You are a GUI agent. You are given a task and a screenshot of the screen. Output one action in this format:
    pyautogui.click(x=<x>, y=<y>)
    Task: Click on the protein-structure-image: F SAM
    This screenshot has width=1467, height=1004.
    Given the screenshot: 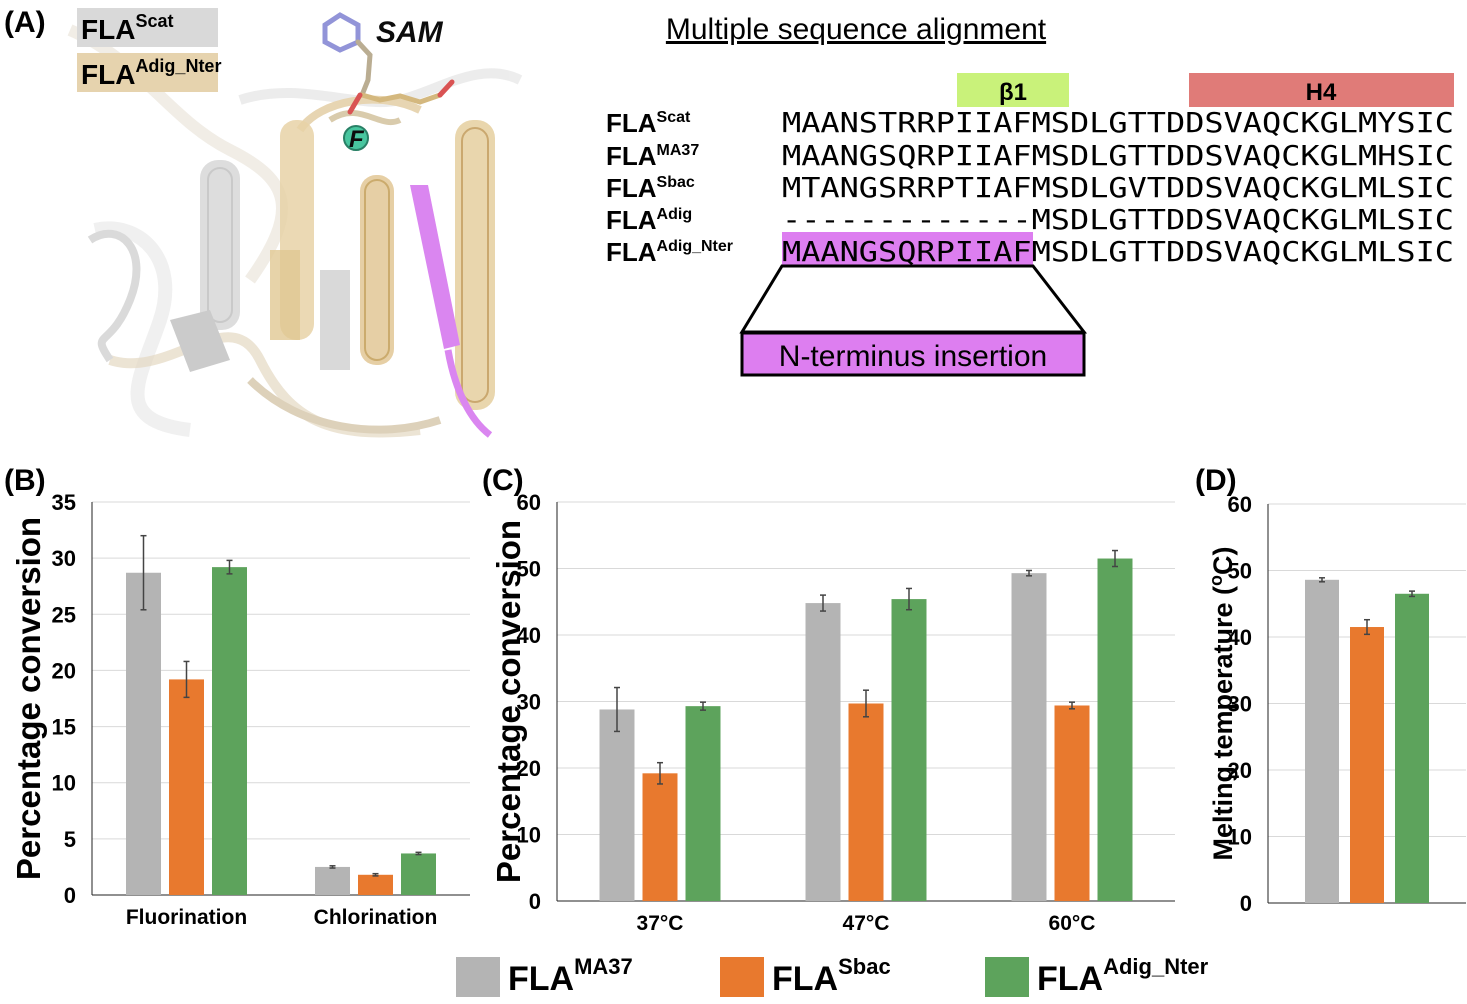 What is the action you would take?
    pyautogui.click(x=295, y=225)
    